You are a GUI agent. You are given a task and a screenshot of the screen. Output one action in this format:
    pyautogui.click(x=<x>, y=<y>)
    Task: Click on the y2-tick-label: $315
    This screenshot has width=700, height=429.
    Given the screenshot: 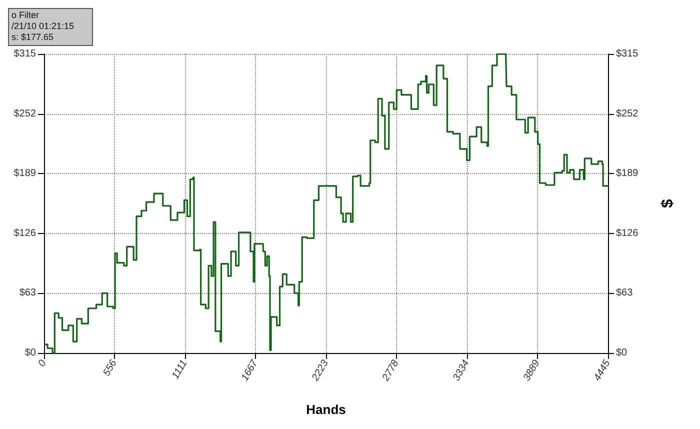 What is the action you would take?
    pyautogui.click(x=627, y=54)
    